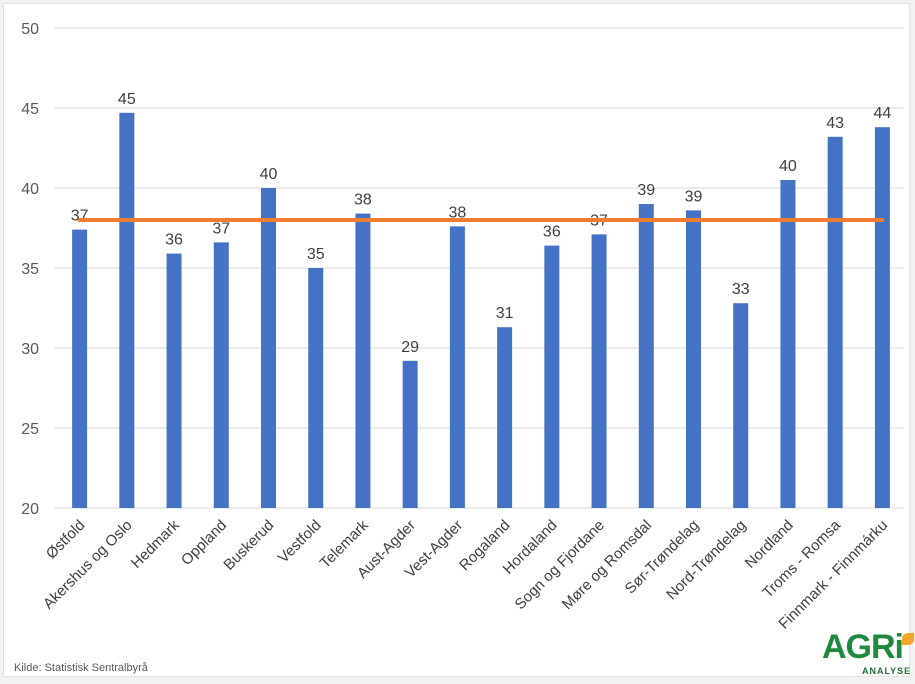  What do you see at coordinates (30, 429) in the screenshot?
I see `y-tick-label: 25` at bounding box center [30, 429].